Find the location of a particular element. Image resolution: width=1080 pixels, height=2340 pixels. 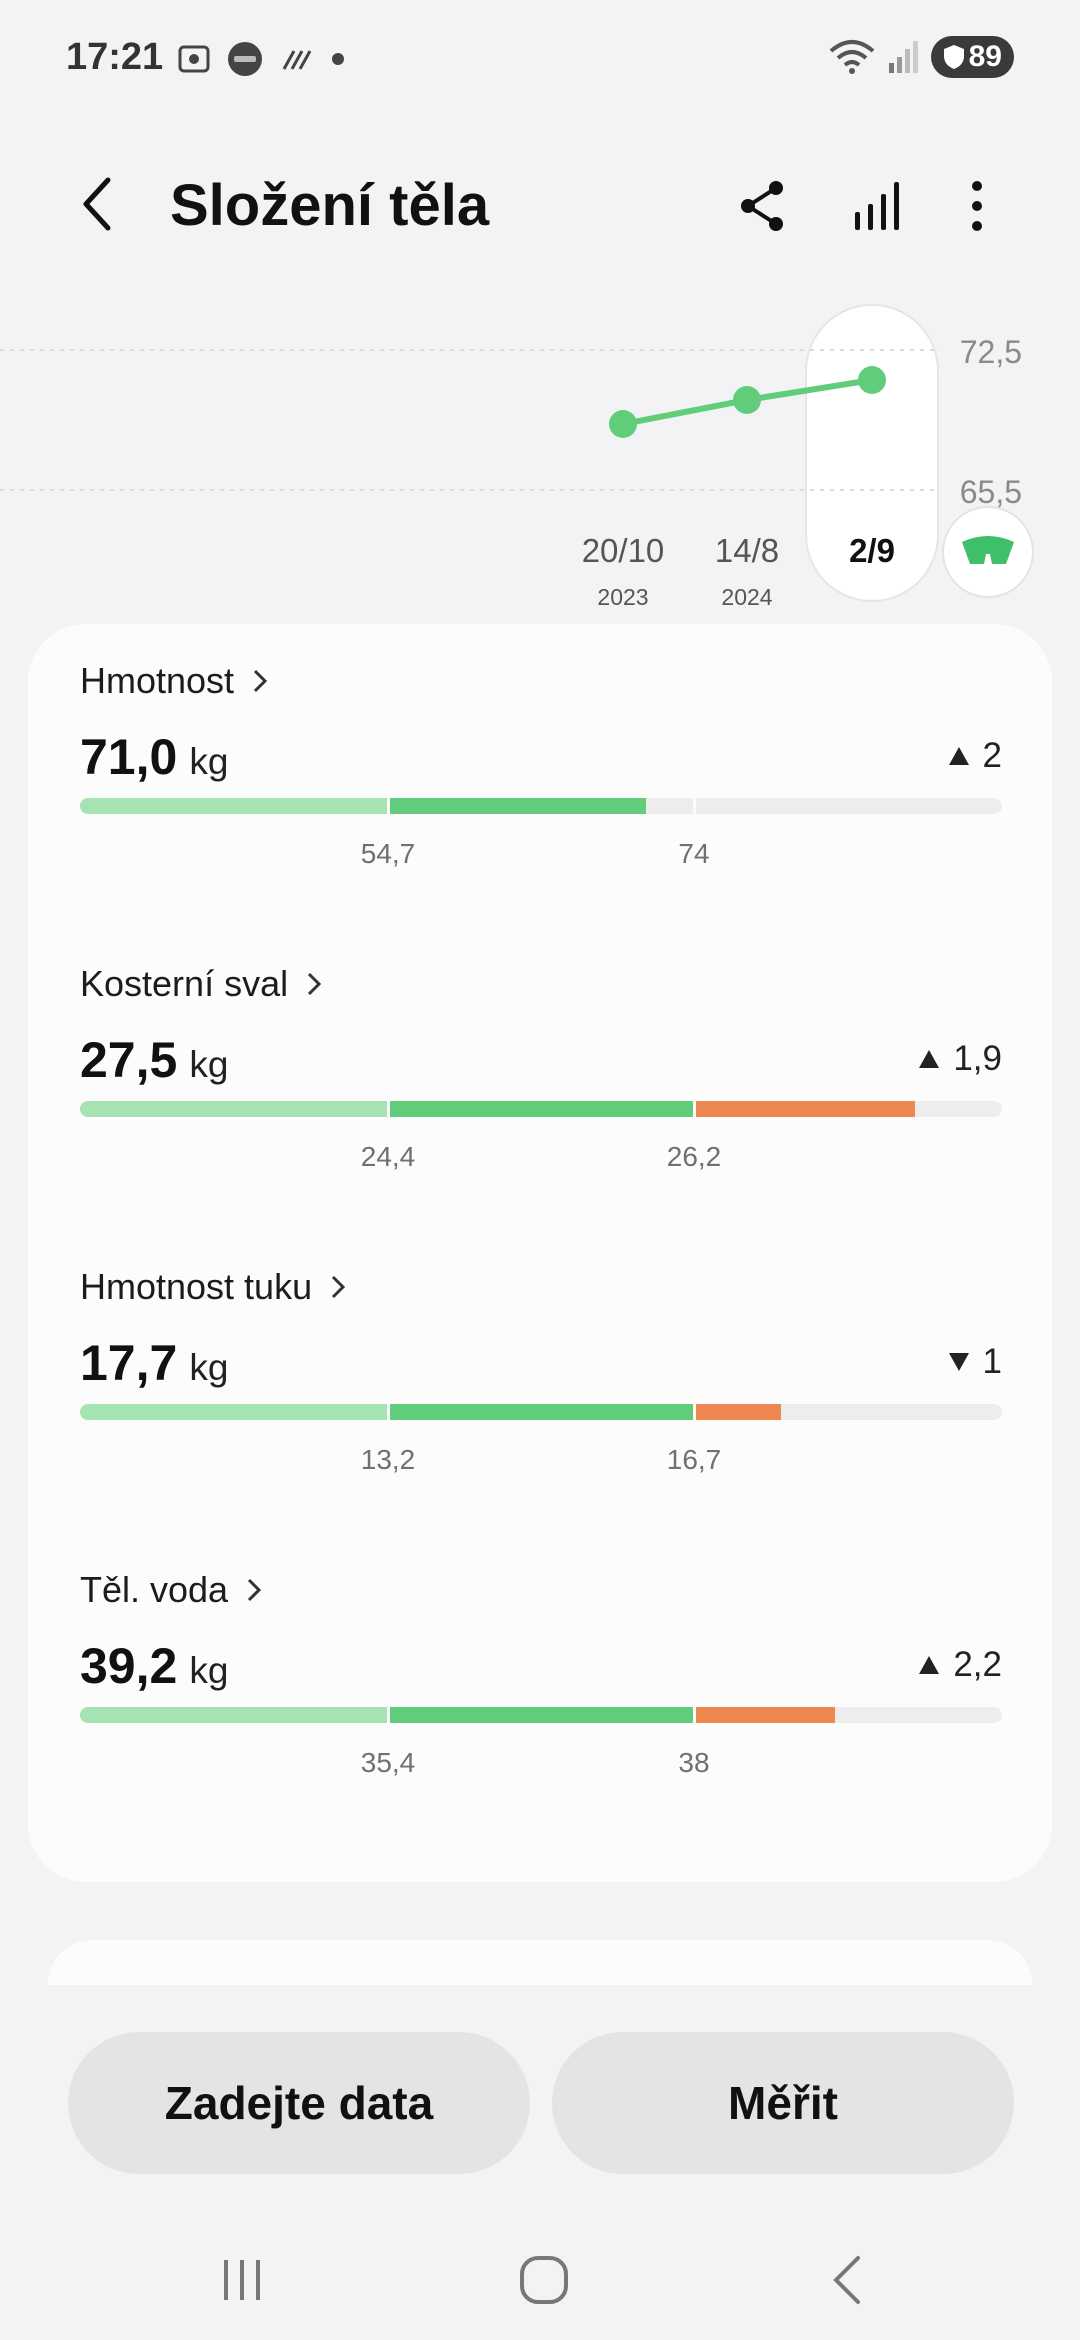

metric-change-value: 2,2 is located at coordinates (977, 1664).